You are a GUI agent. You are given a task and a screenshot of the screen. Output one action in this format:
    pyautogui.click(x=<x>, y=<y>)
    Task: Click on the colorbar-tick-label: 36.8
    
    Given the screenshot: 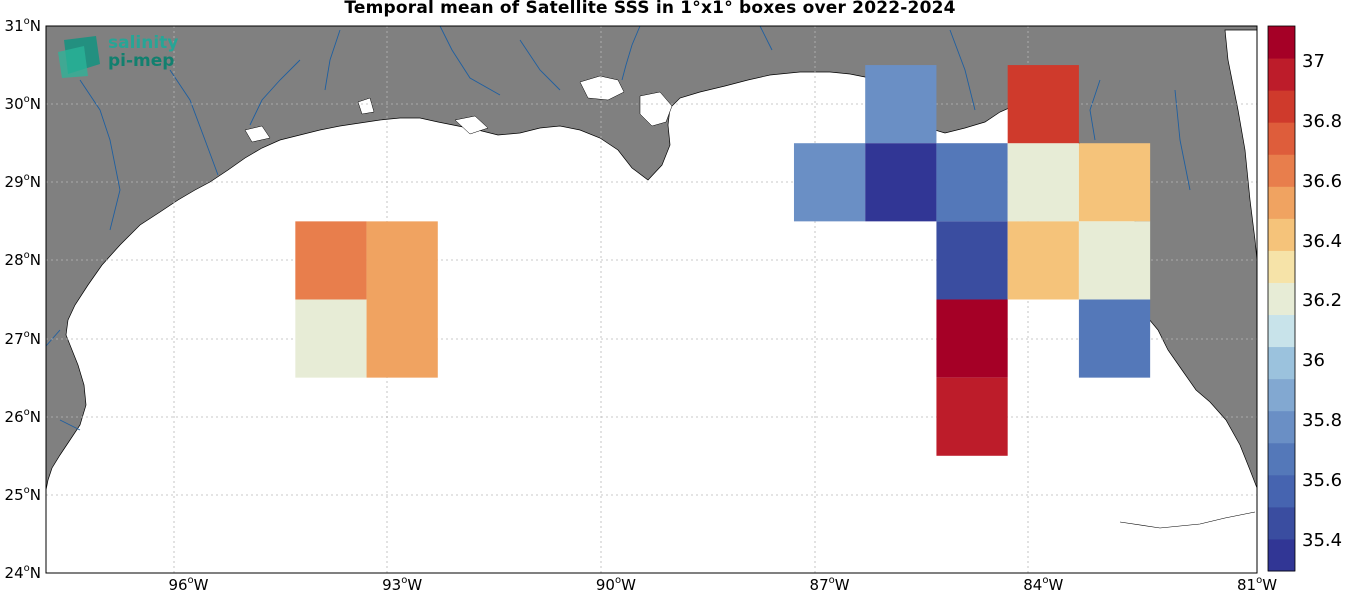 What is the action you would take?
    pyautogui.click(x=1322, y=121)
    